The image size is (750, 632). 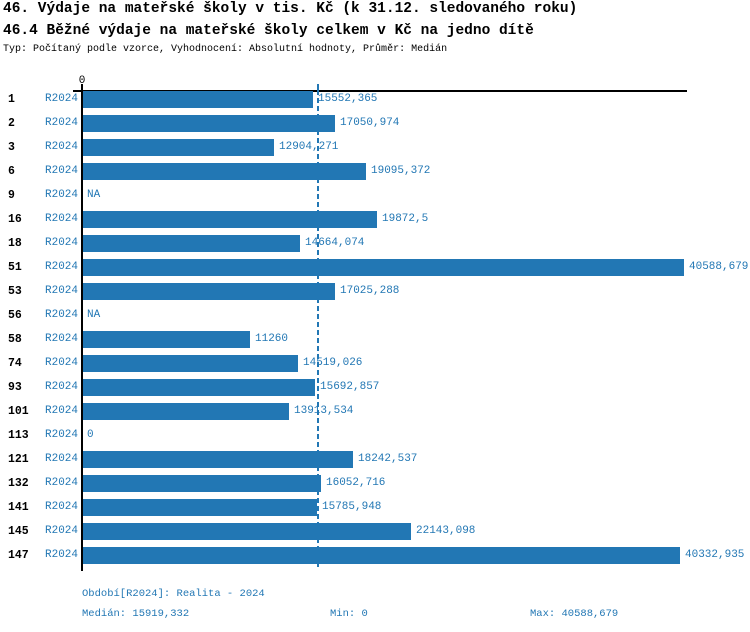 I want to click on chart-row: 6 R2024 19095,372, so click(x=375, y=171).